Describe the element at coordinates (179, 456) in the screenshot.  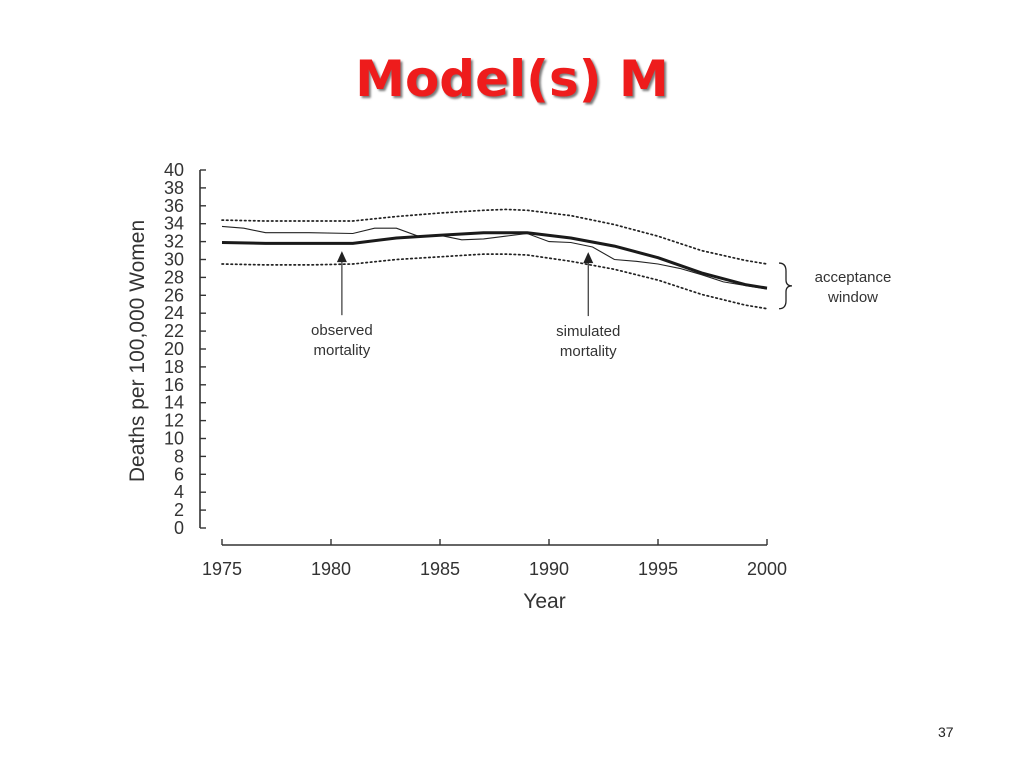
I see `y-tick-label: 8` at that location.